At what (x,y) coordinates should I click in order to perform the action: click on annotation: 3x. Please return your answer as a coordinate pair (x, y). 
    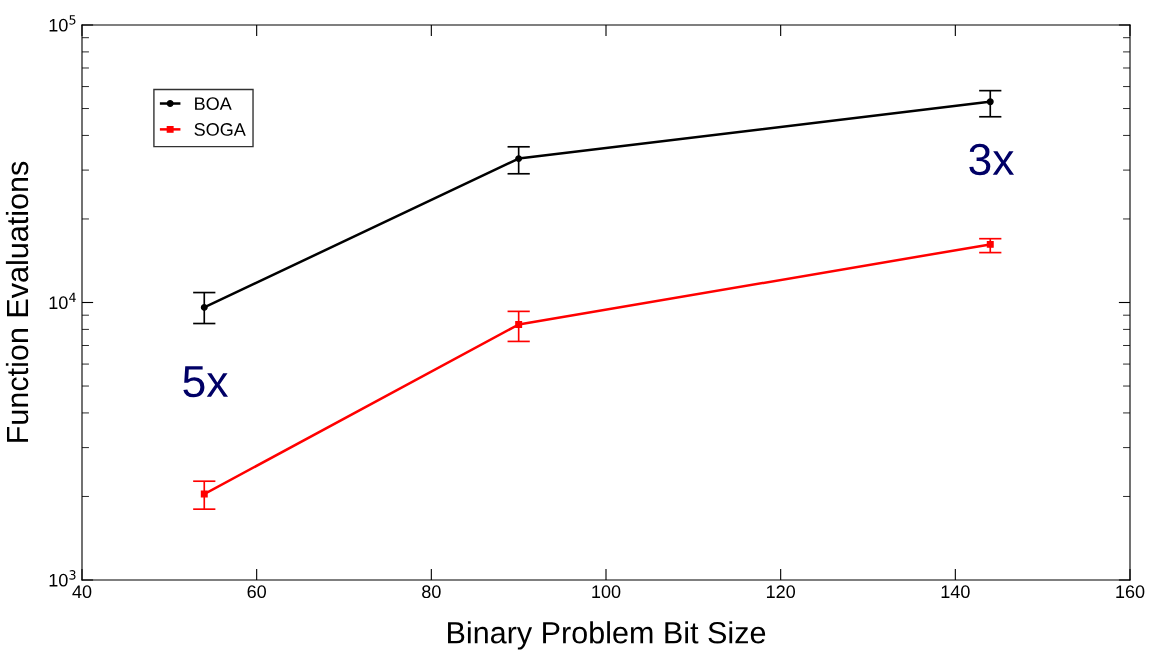
    Looking at the image, I should click on (992, 159).